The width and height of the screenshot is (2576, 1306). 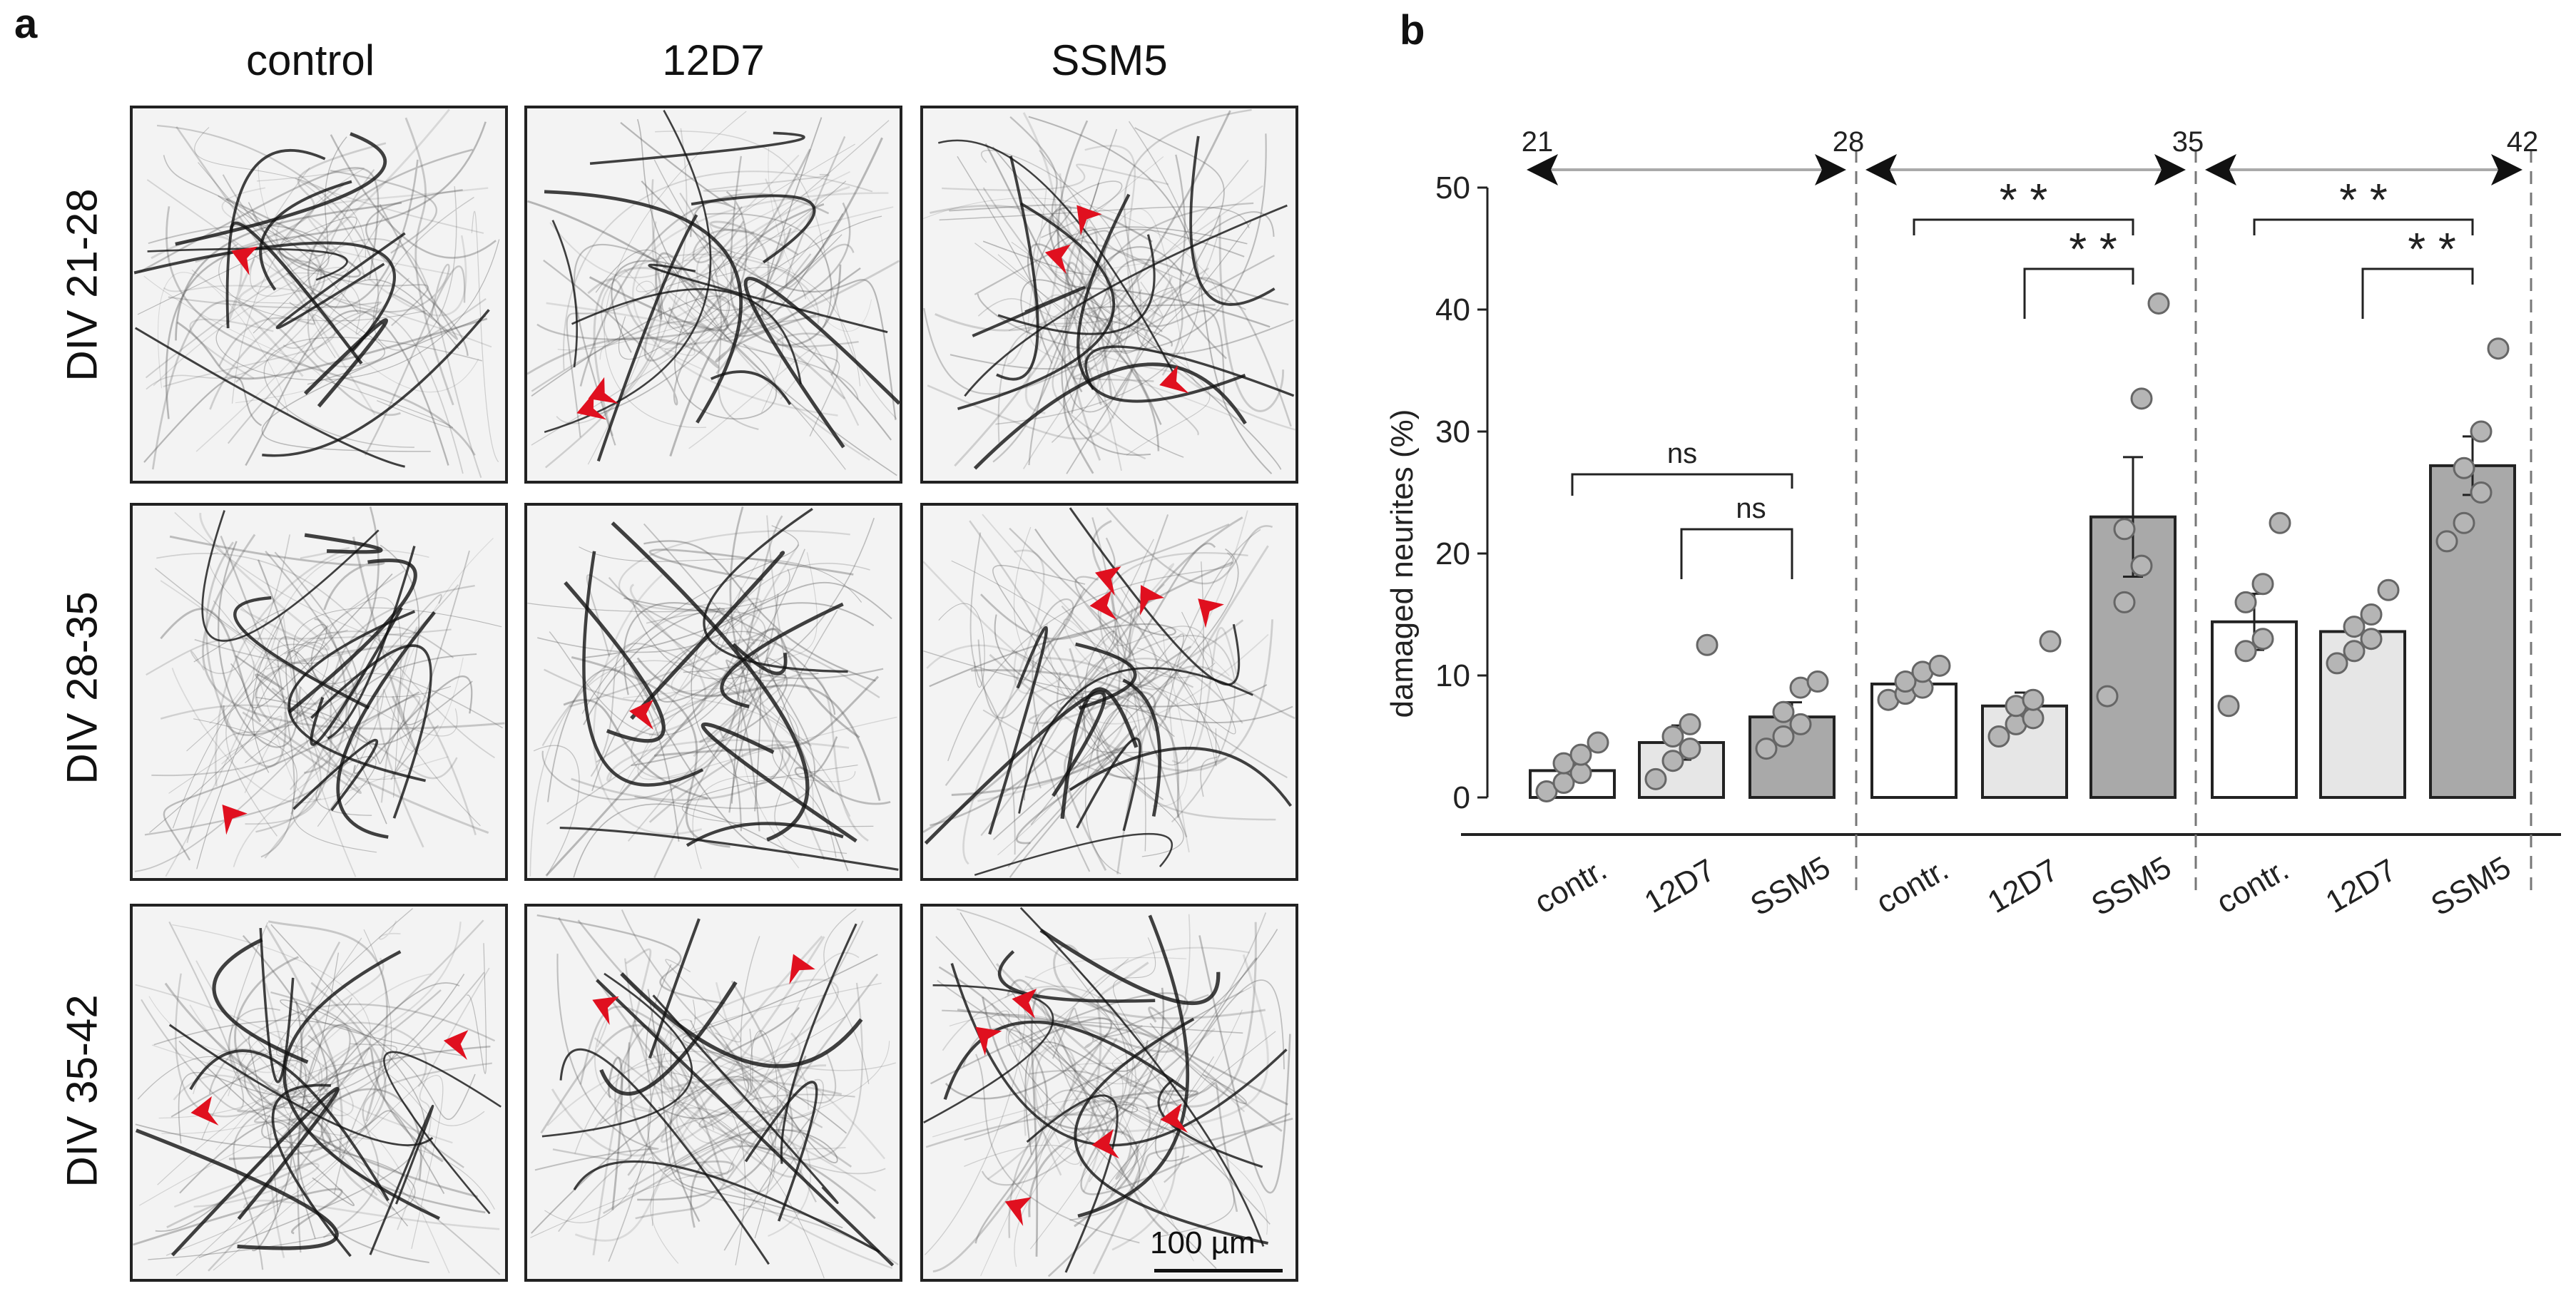 I want to click on y-tick-label: 20, so click(x=1452, y=553).